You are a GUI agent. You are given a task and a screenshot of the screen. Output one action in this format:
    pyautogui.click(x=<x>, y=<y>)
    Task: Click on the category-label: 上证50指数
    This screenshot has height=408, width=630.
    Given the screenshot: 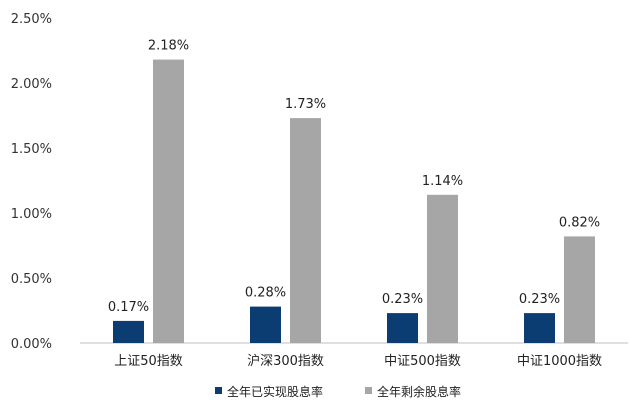 What is the action you would take?
    pyautogui.click(x=148, y=361)
    